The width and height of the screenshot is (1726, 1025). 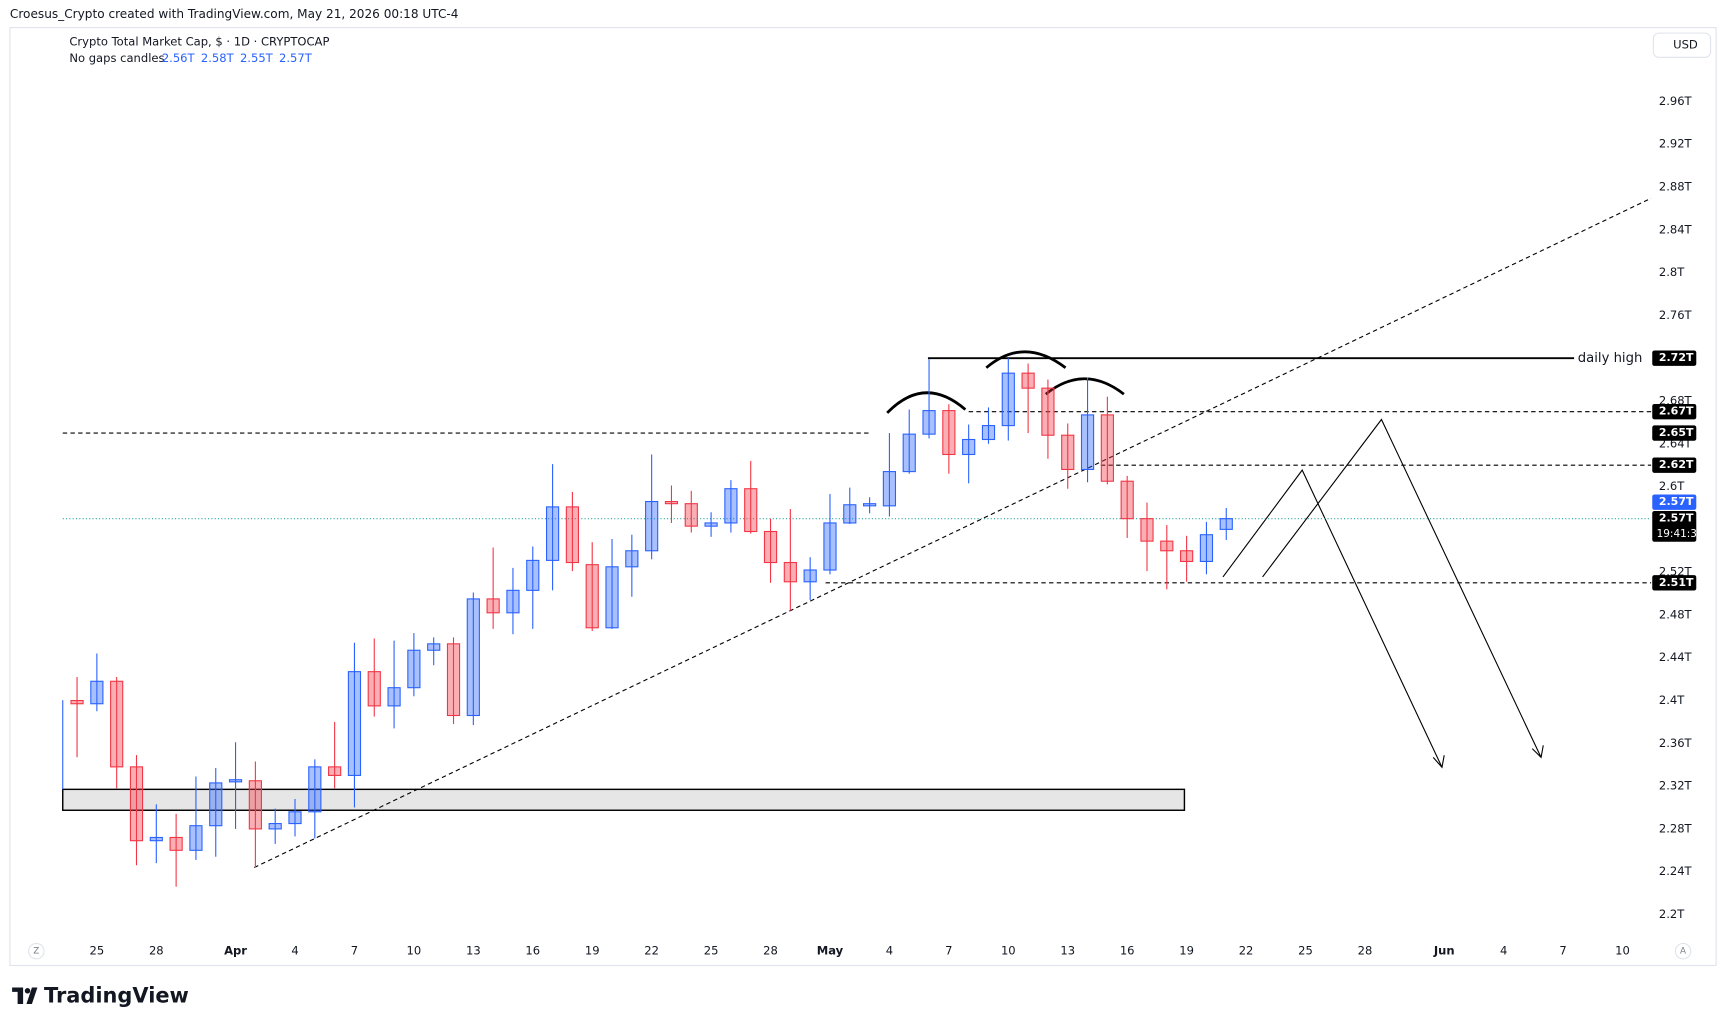 I want to click on y-tick-label: 2.32T, so click(x=1676, y=786).